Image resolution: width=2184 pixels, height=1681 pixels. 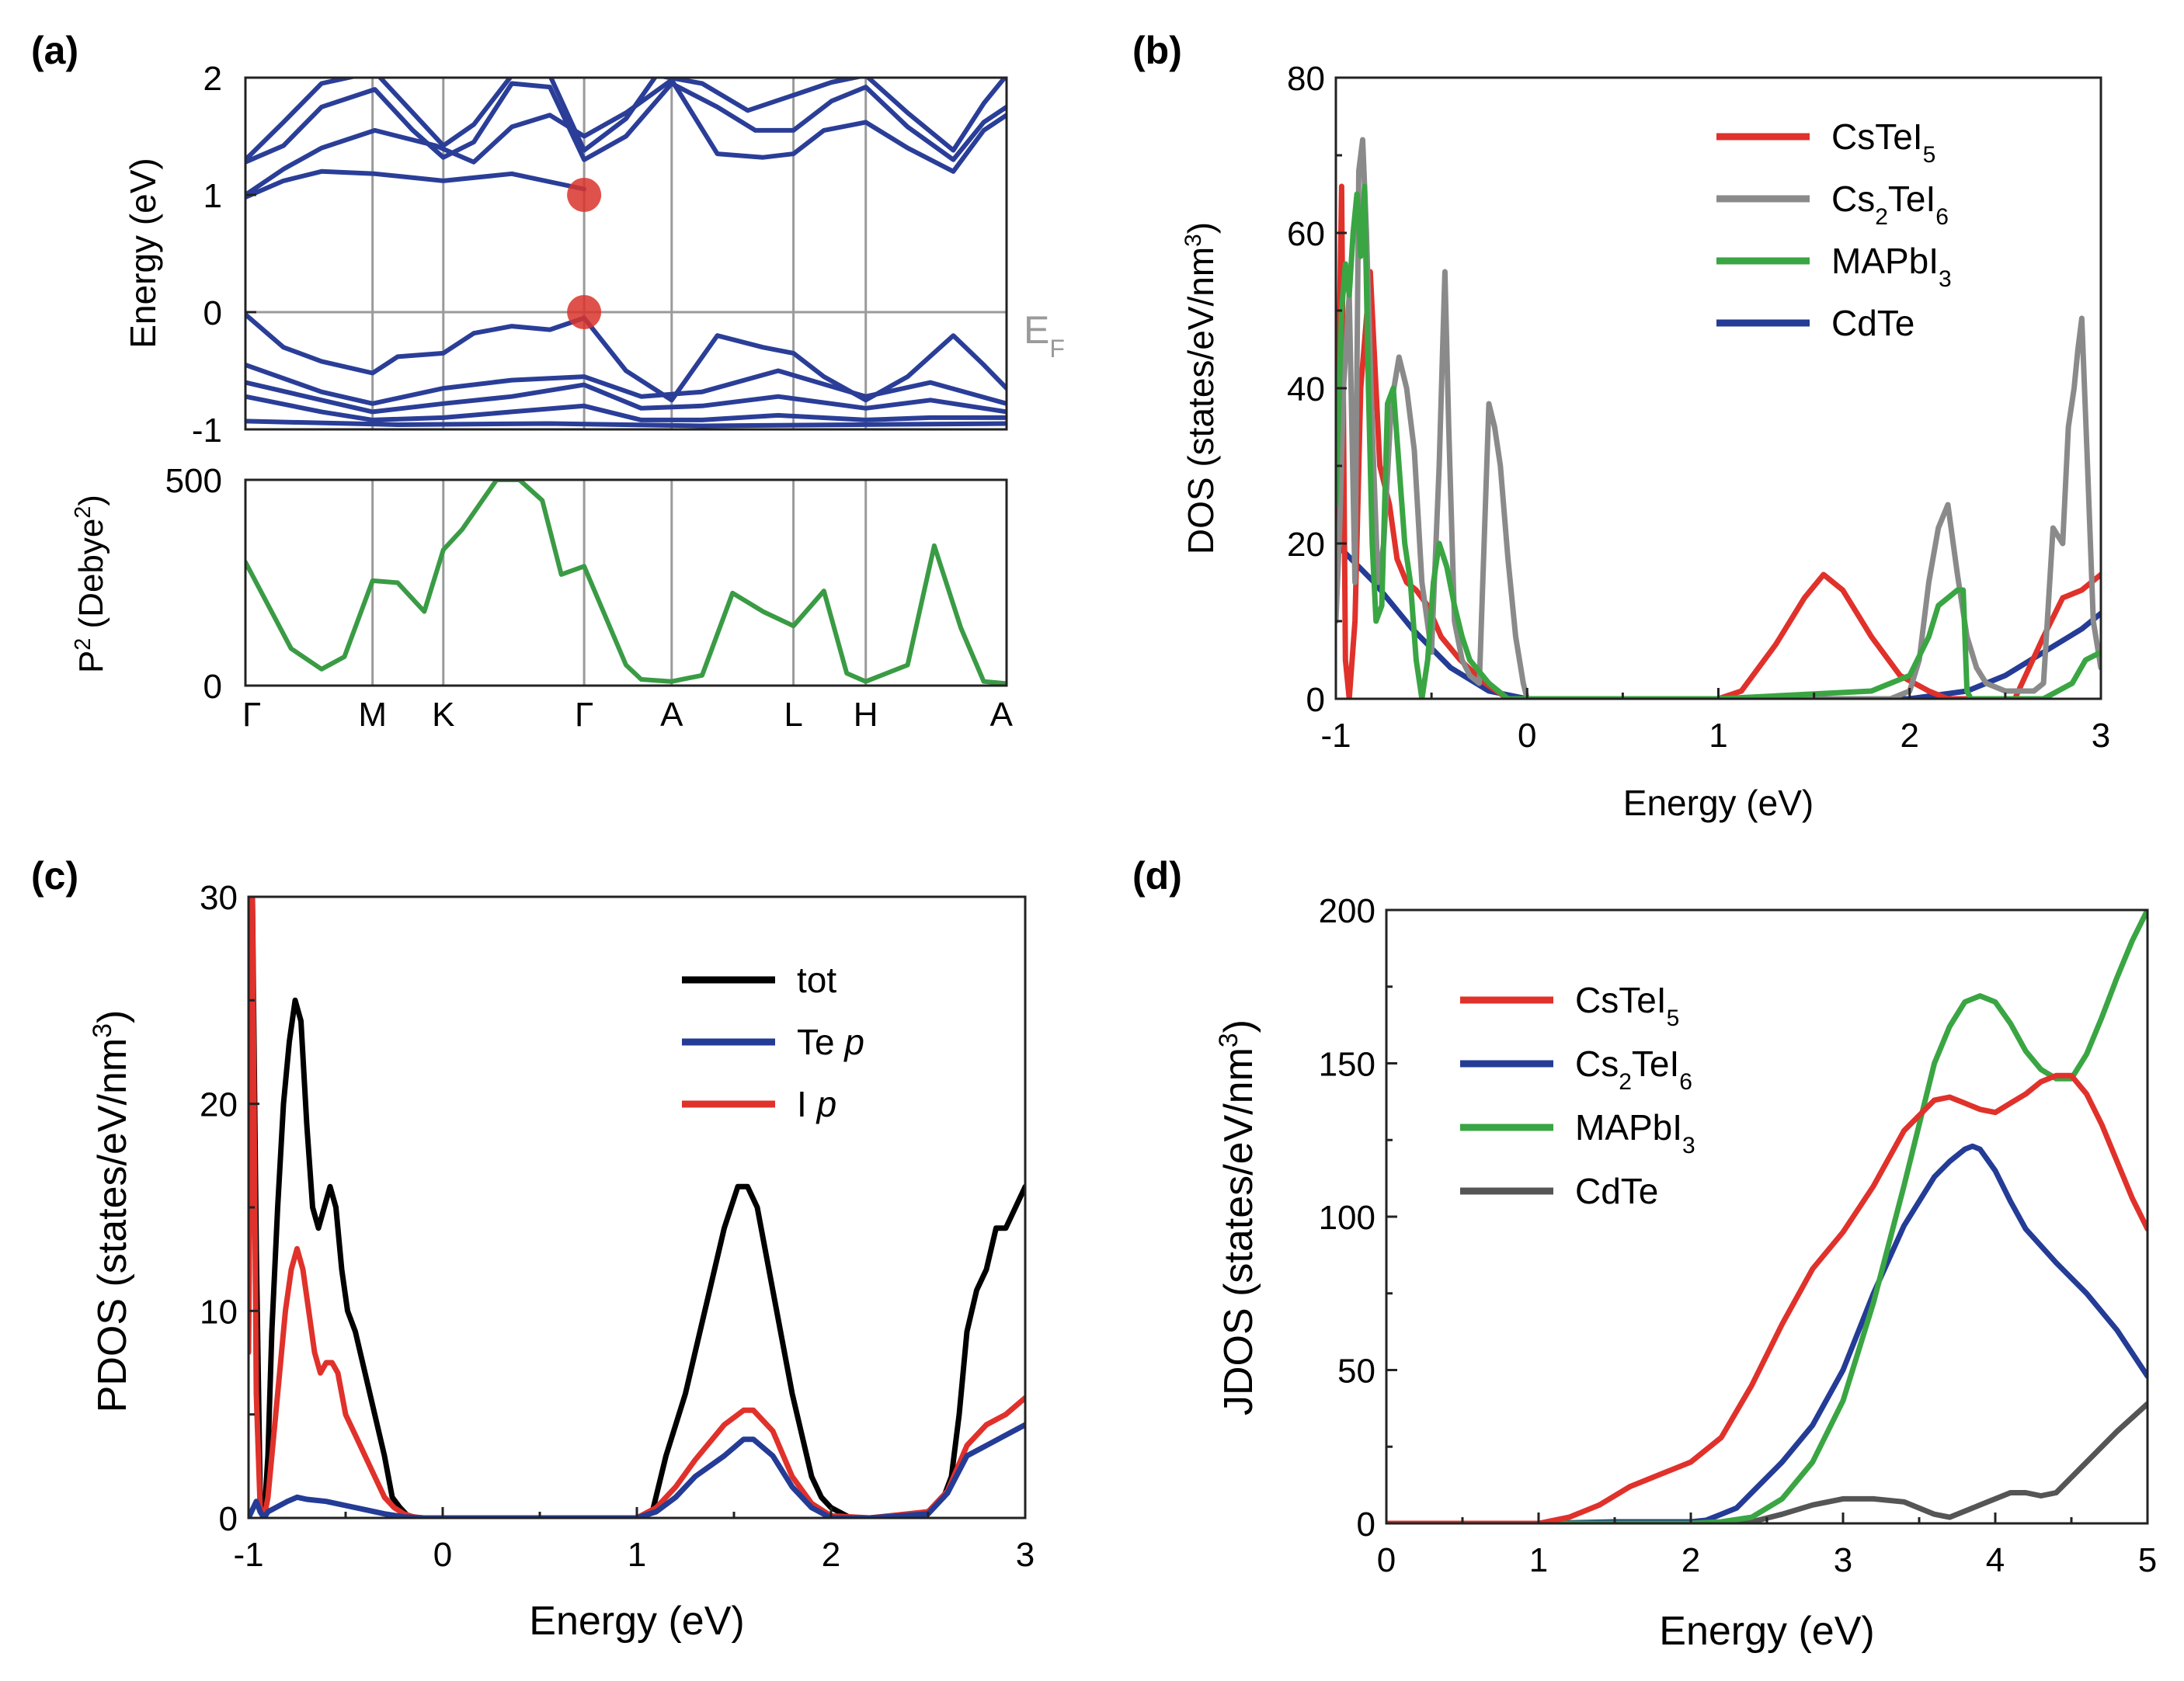 I want to click on y-tick-label: 80, so click(x=1306, y=79).